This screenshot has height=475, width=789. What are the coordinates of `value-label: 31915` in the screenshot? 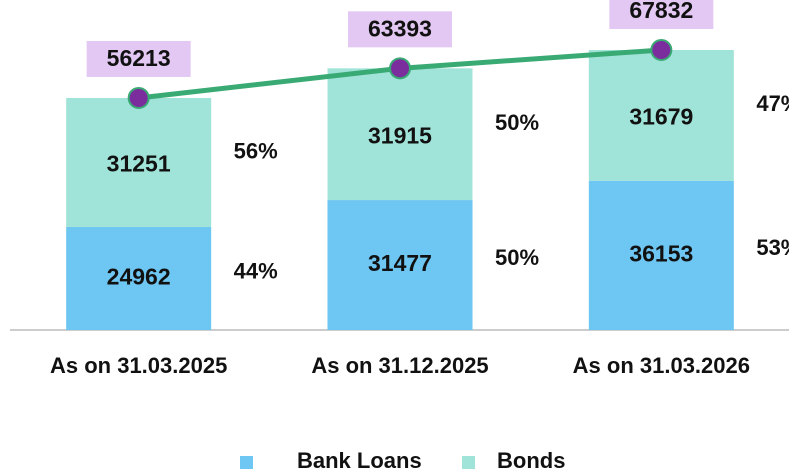 It's located at (400, 135).